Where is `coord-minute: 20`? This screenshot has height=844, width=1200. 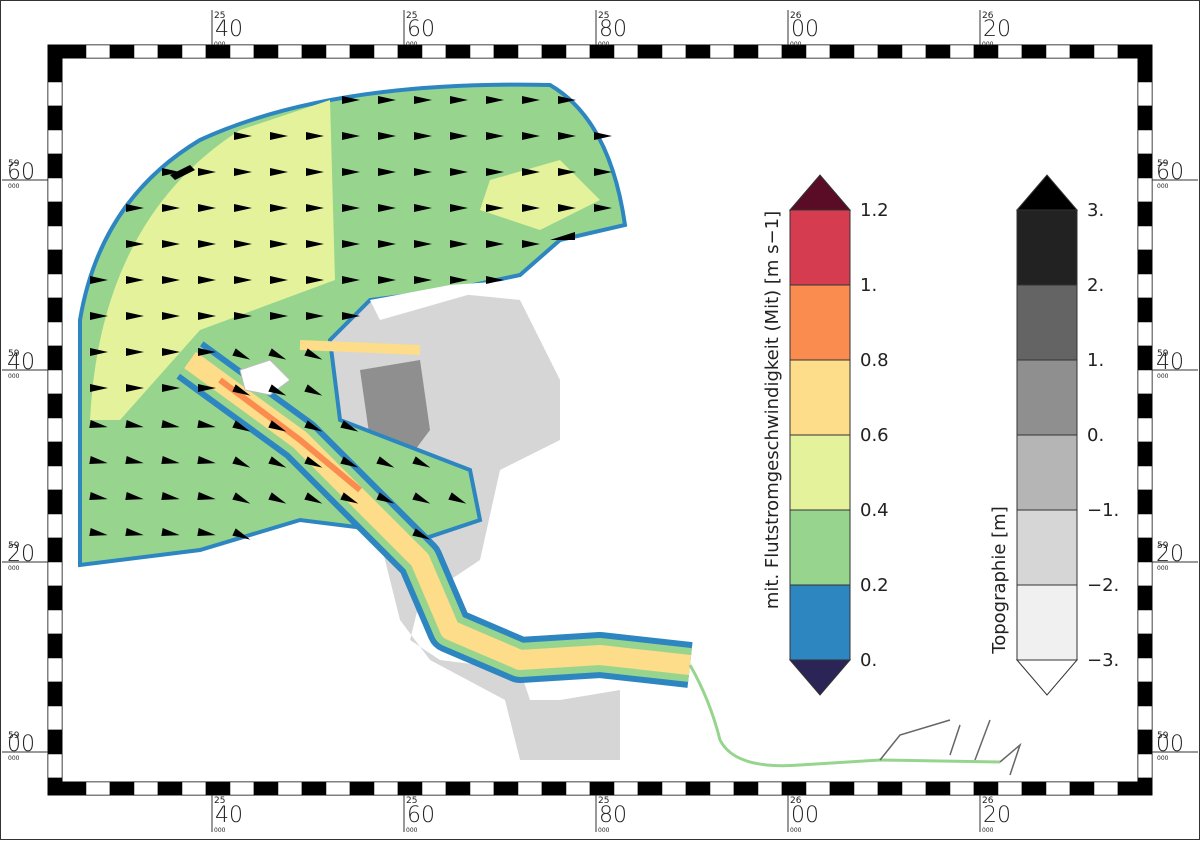 coord-minute: 20 is located at coordinates (997, 29).